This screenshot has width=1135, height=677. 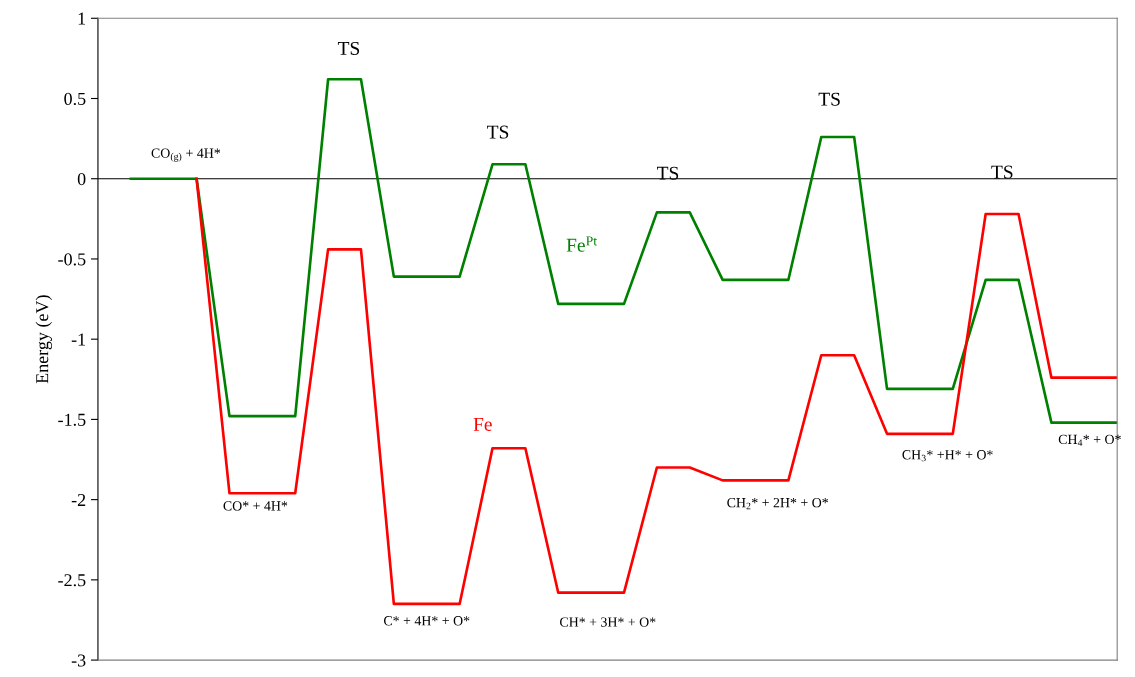 I want to click on y-tick-label: -1.5, so click(x=72, y=419).